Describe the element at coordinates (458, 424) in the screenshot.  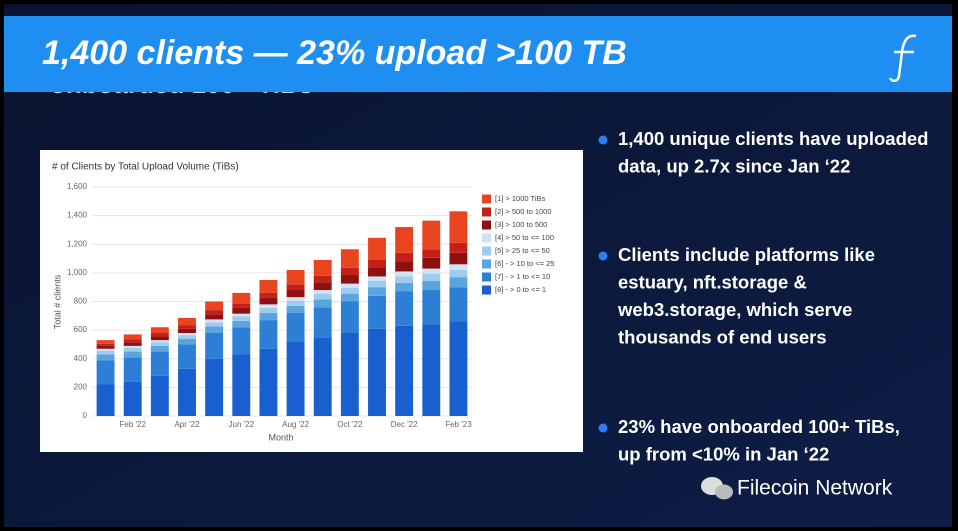
I see `x-tick-label: Feb '23` at that location.